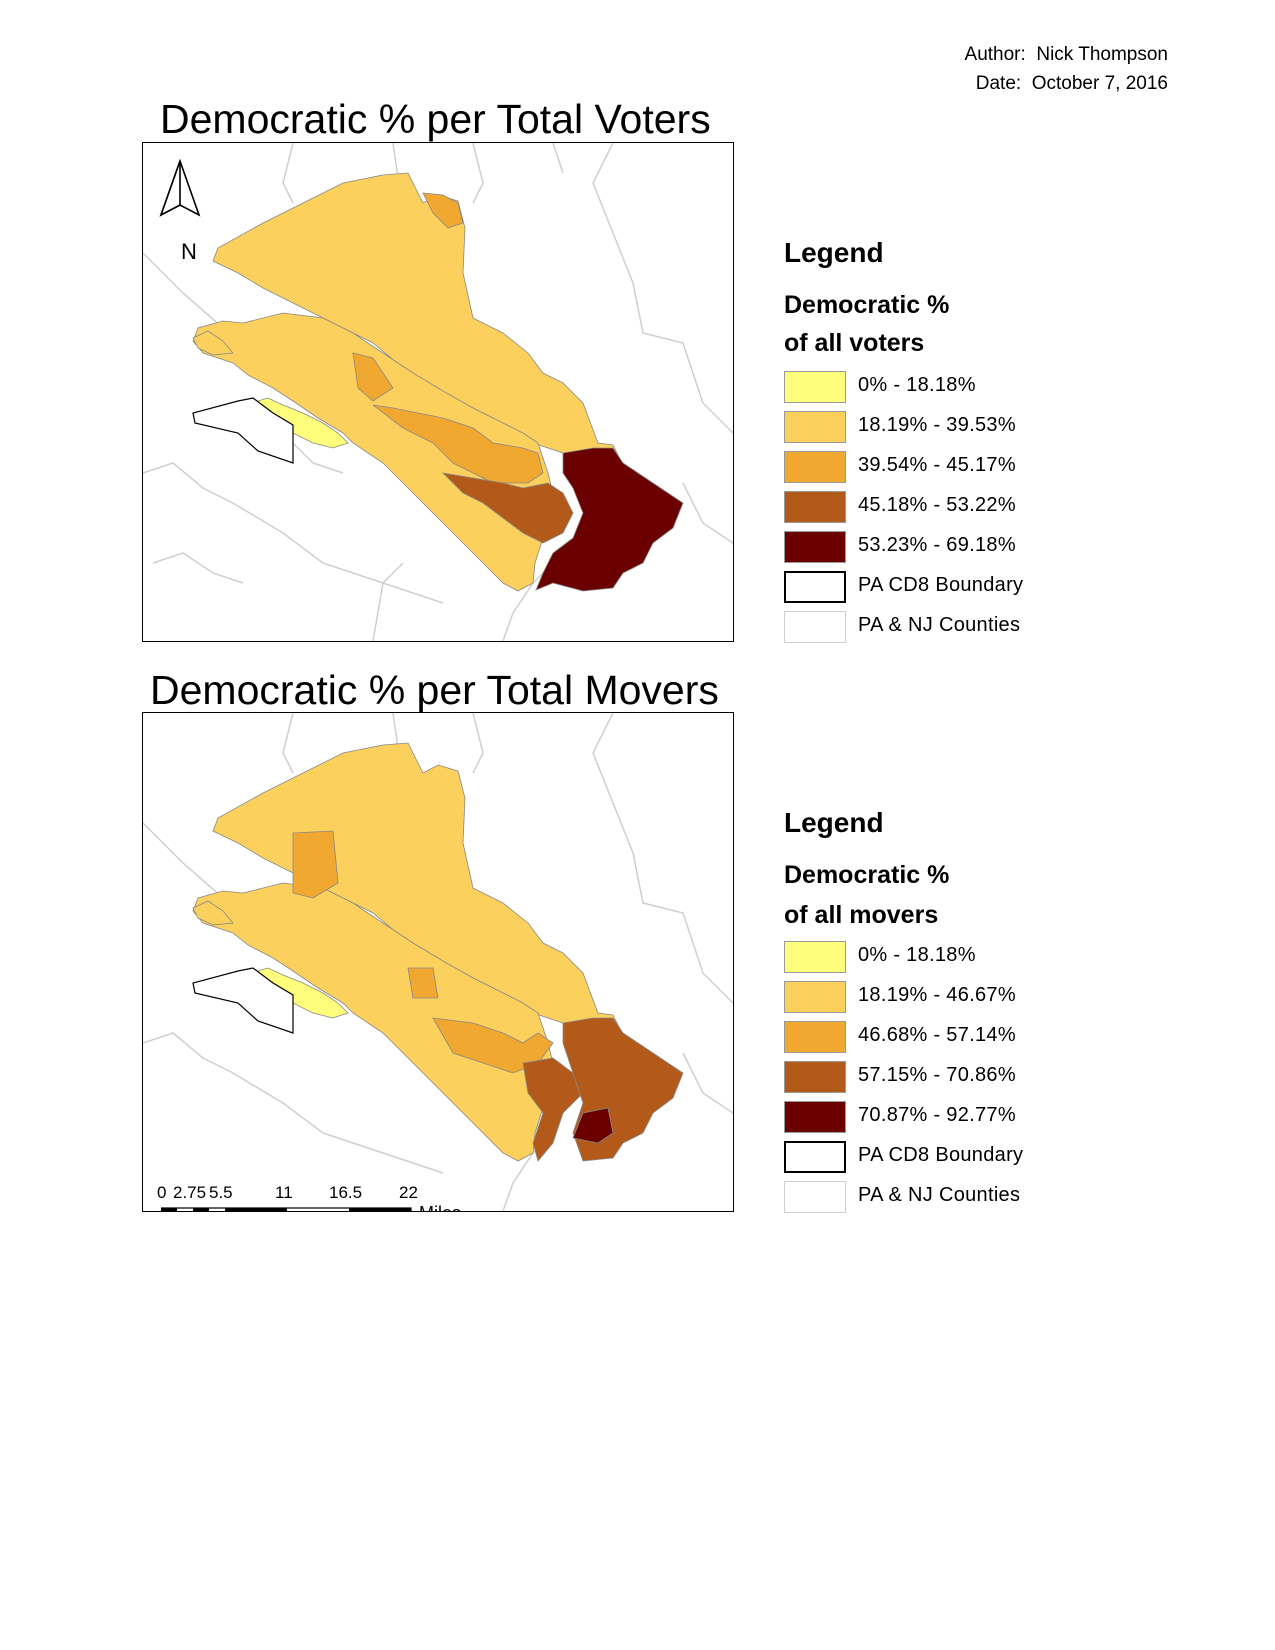 Image resolution: width=1275 pixels, height=1650 pixels. What do you see at coordinates (1071, 83) in the screenshot?
I see `date-text: Date: October 7, 2016` at bounding box center [1071, 83].